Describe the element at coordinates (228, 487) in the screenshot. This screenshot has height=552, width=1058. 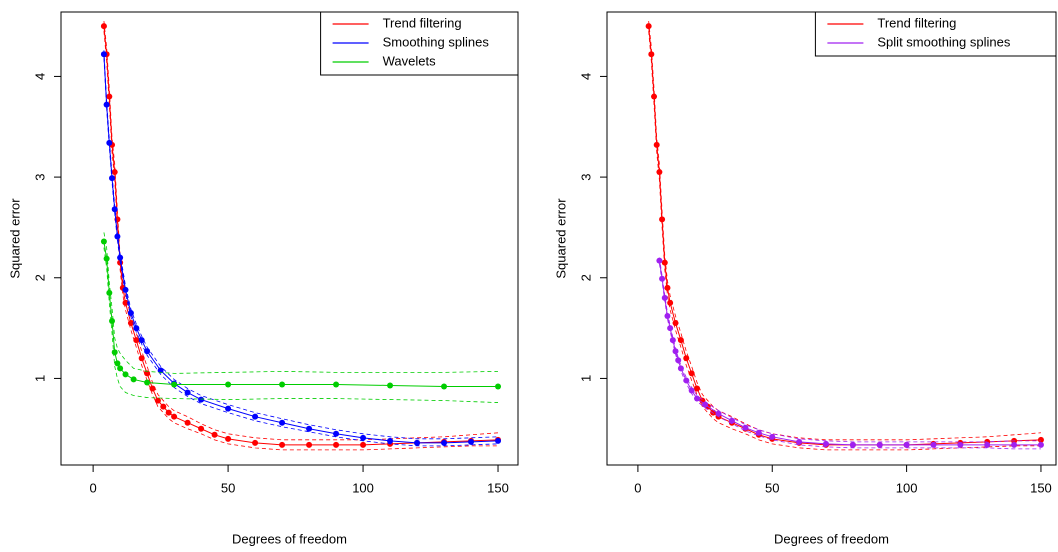
I see `x-tick-label: 50` at that location.